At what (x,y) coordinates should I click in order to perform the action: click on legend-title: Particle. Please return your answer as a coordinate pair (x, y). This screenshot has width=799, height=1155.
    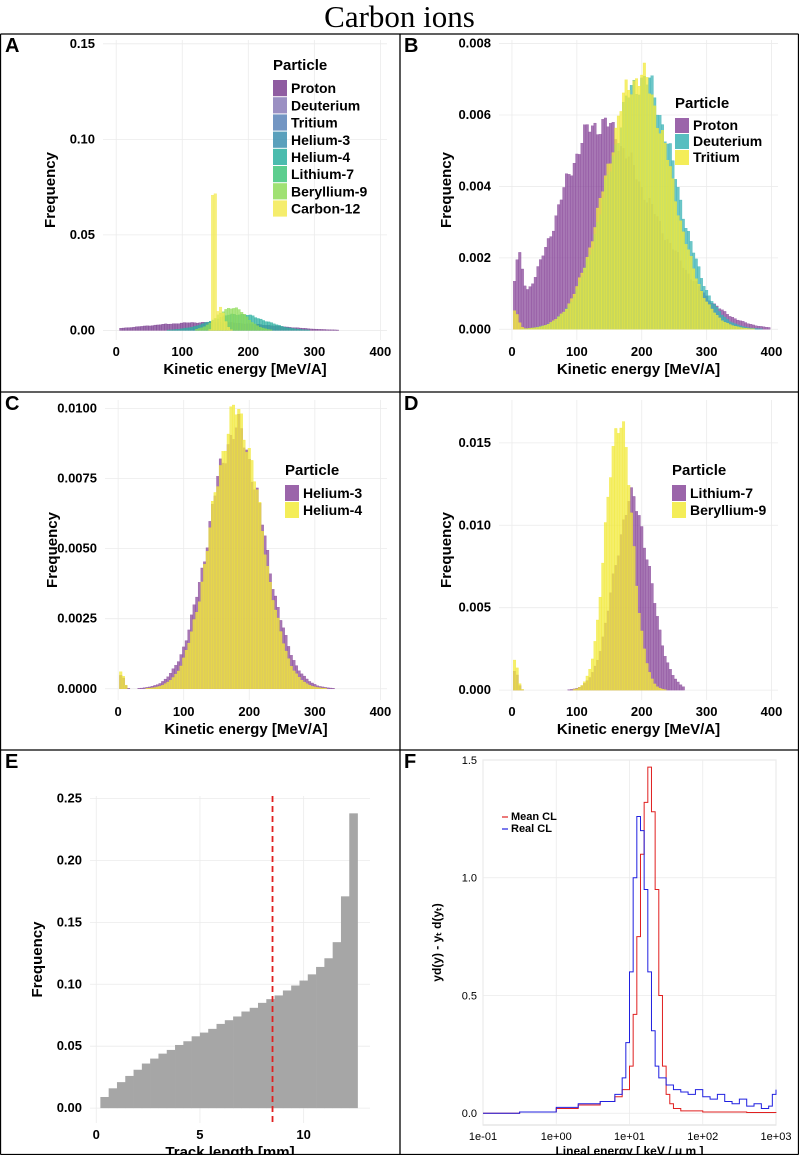
    Looking at the image, I should click on (699, 470).